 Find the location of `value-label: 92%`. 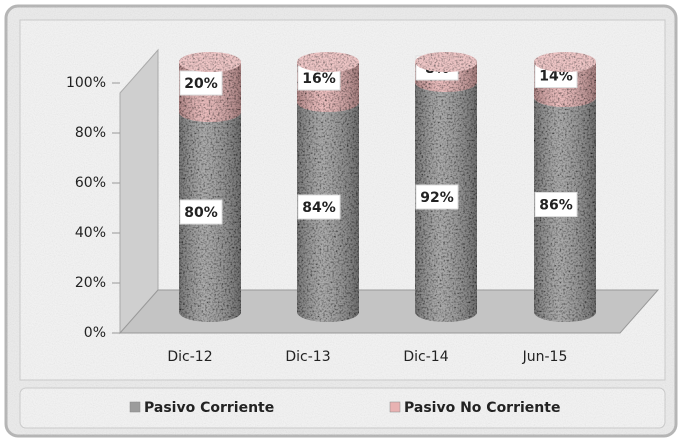

value-label: 92% is located at coordinates (437, 198).